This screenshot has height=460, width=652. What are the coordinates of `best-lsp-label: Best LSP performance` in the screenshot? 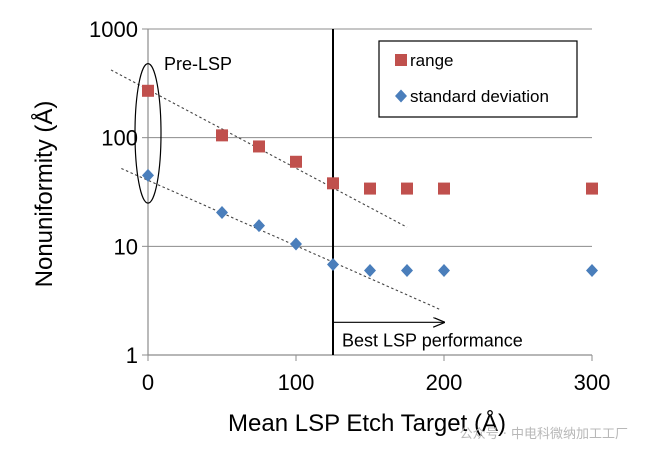 It's located at (432, 340).